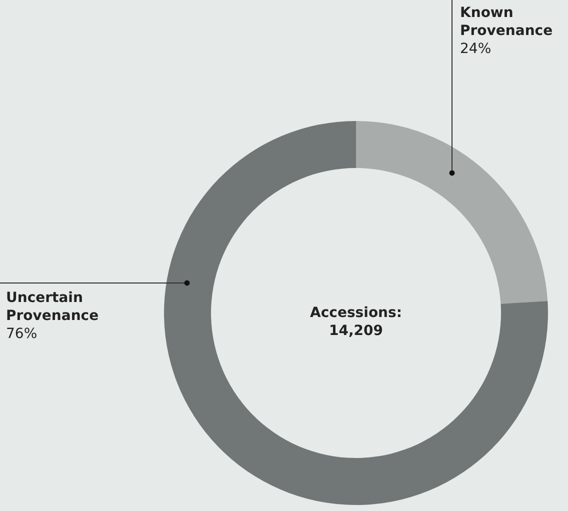 Image resolution: width=568 pixels, height=511 pixels. What do you see at coordinates (356, 322) in the screenshot?
I see `text: Accessions: 14,209` at bounding box center [356, 322].